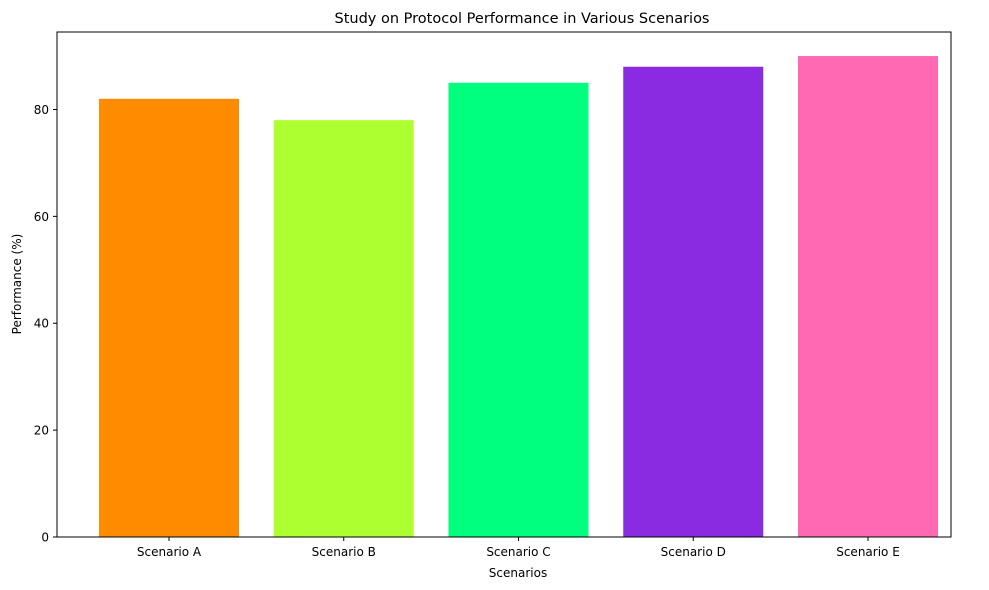 The width and height of the screenshot is (989, 590). I want to click on y-tick-label: 40, so click(41, 324).